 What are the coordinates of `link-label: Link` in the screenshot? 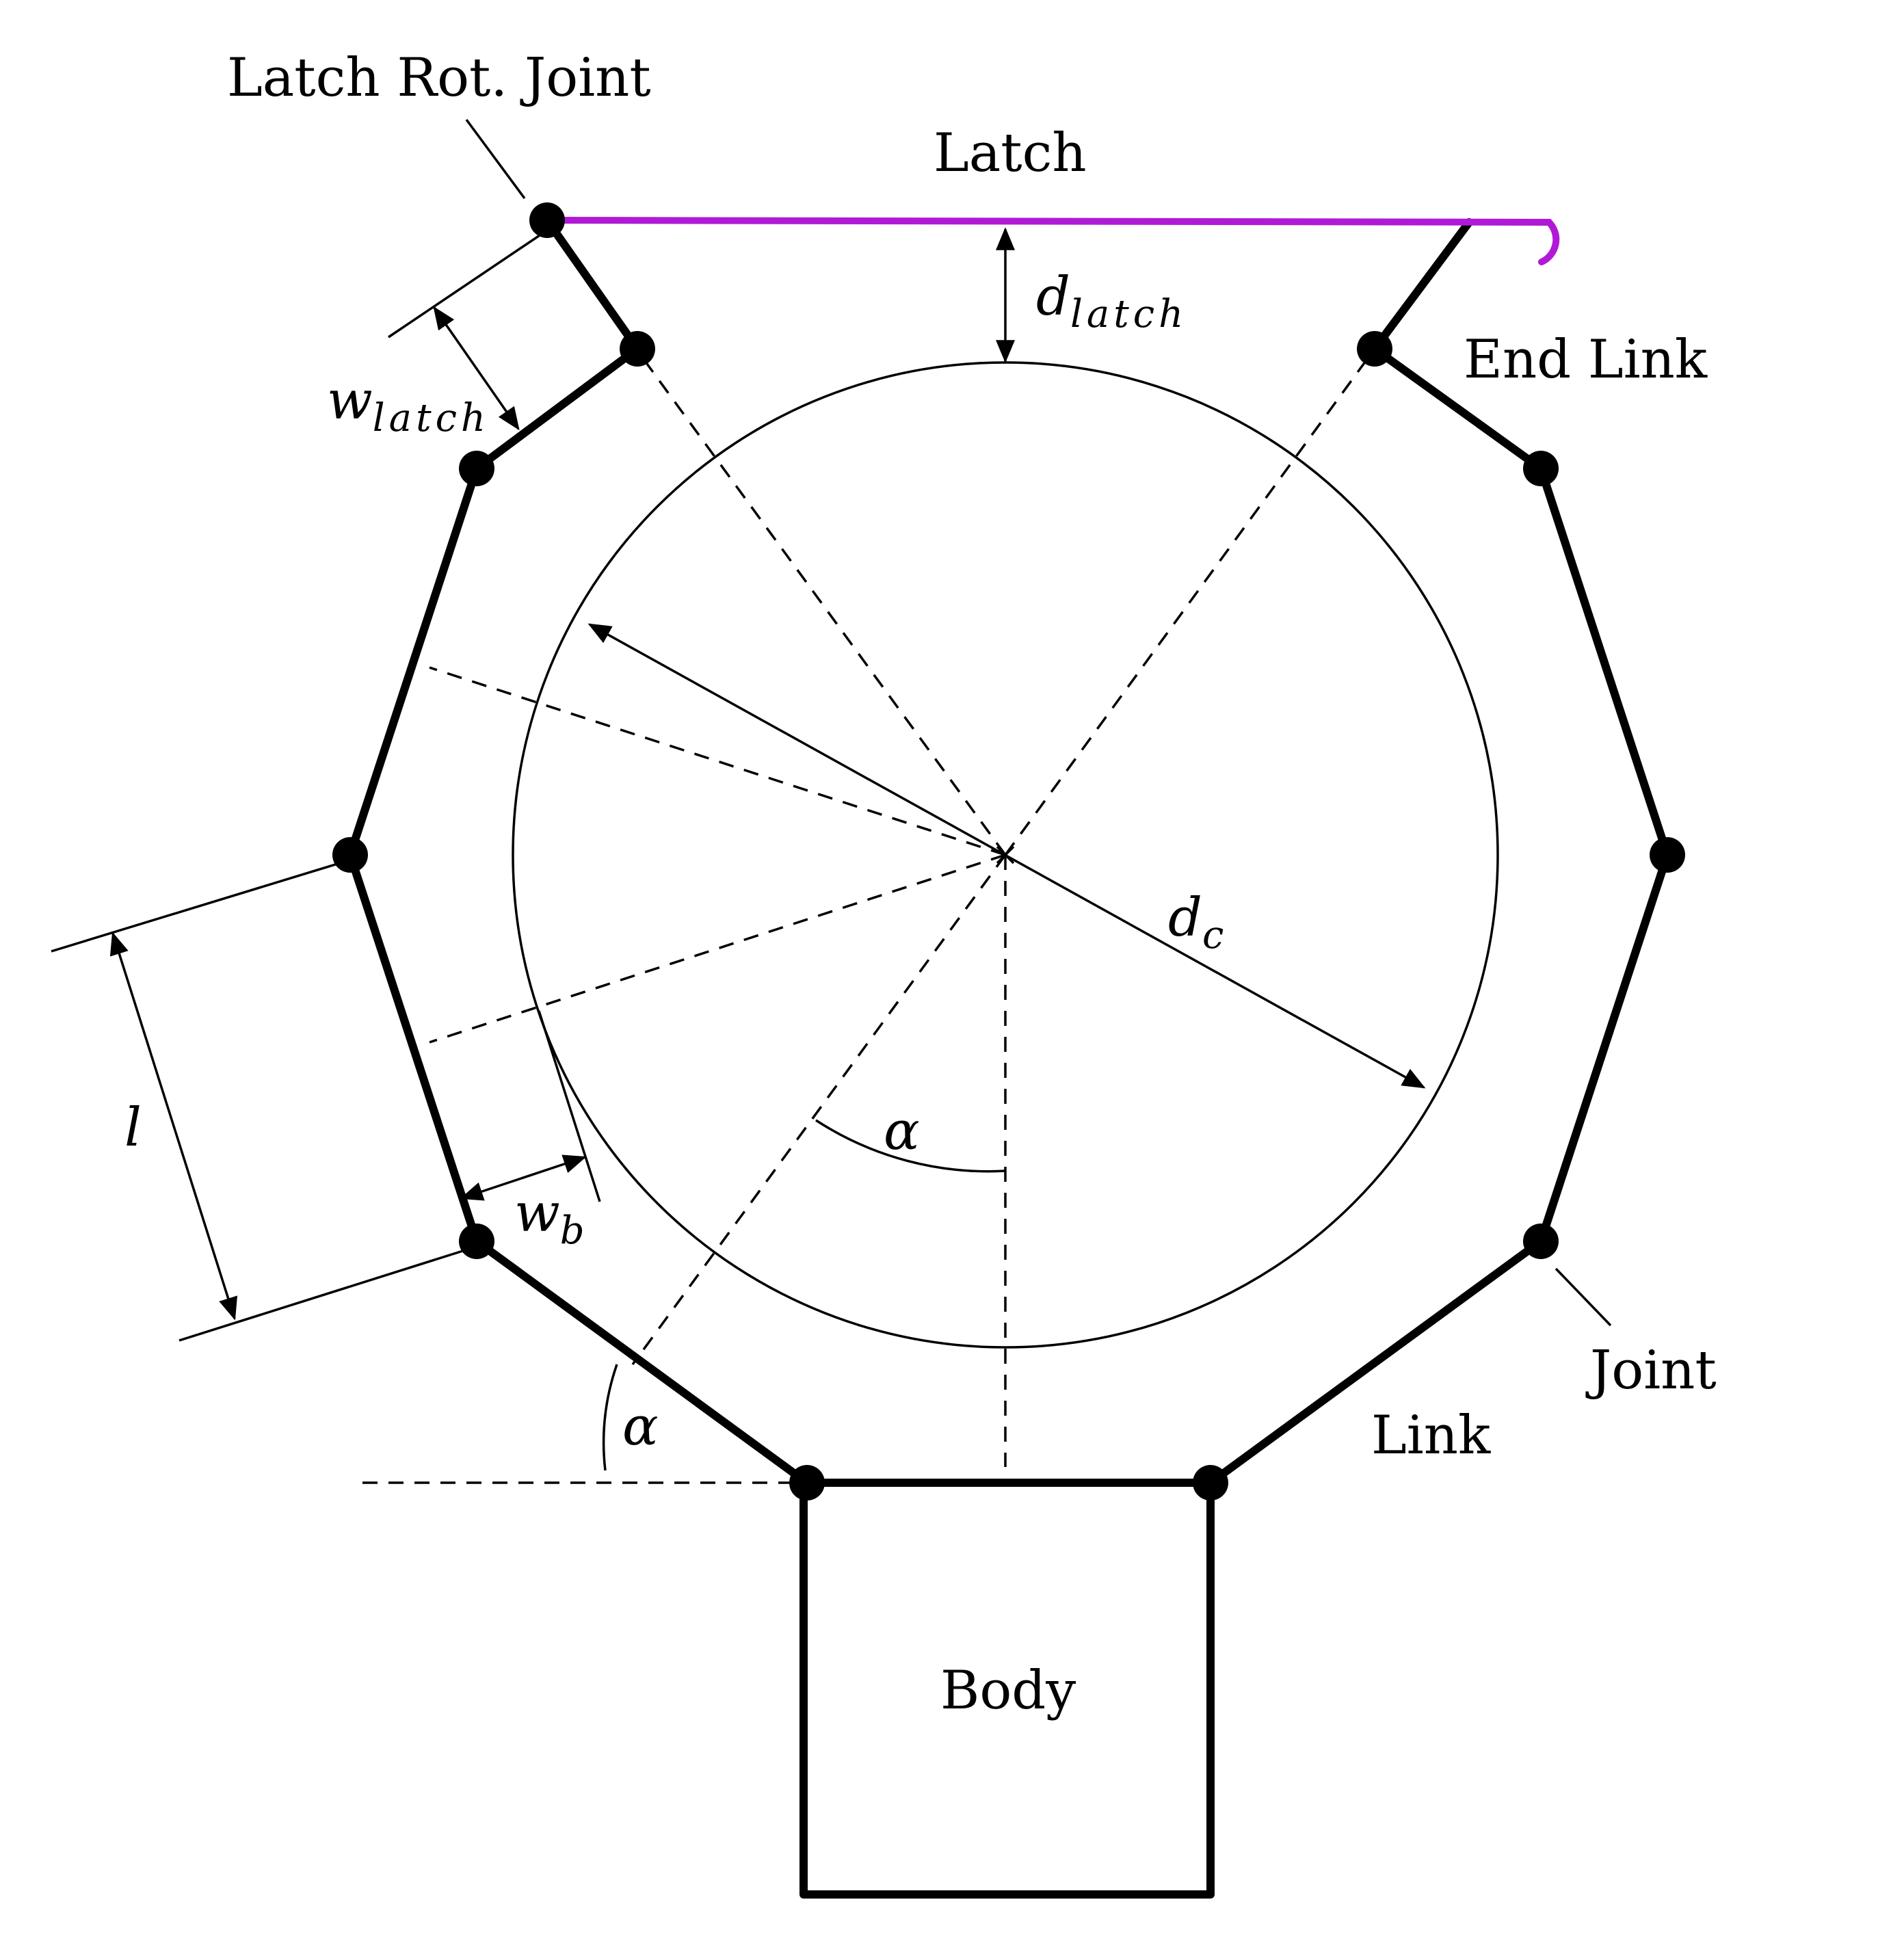 It's located at (1431, 1435).